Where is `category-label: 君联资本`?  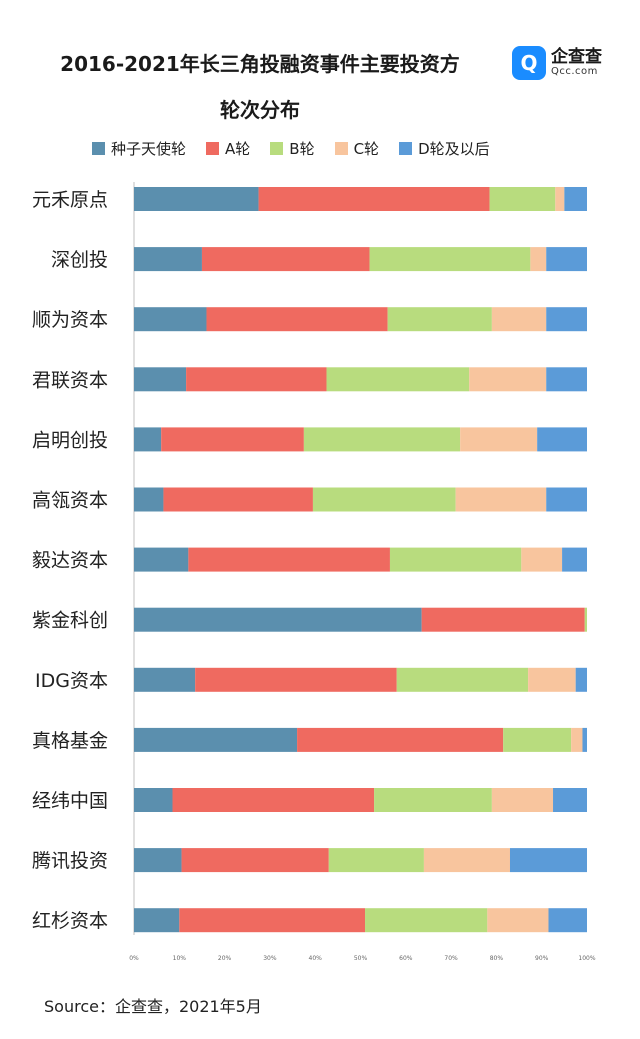
category-label: 君联资本 is located at coordinates (70, 380).